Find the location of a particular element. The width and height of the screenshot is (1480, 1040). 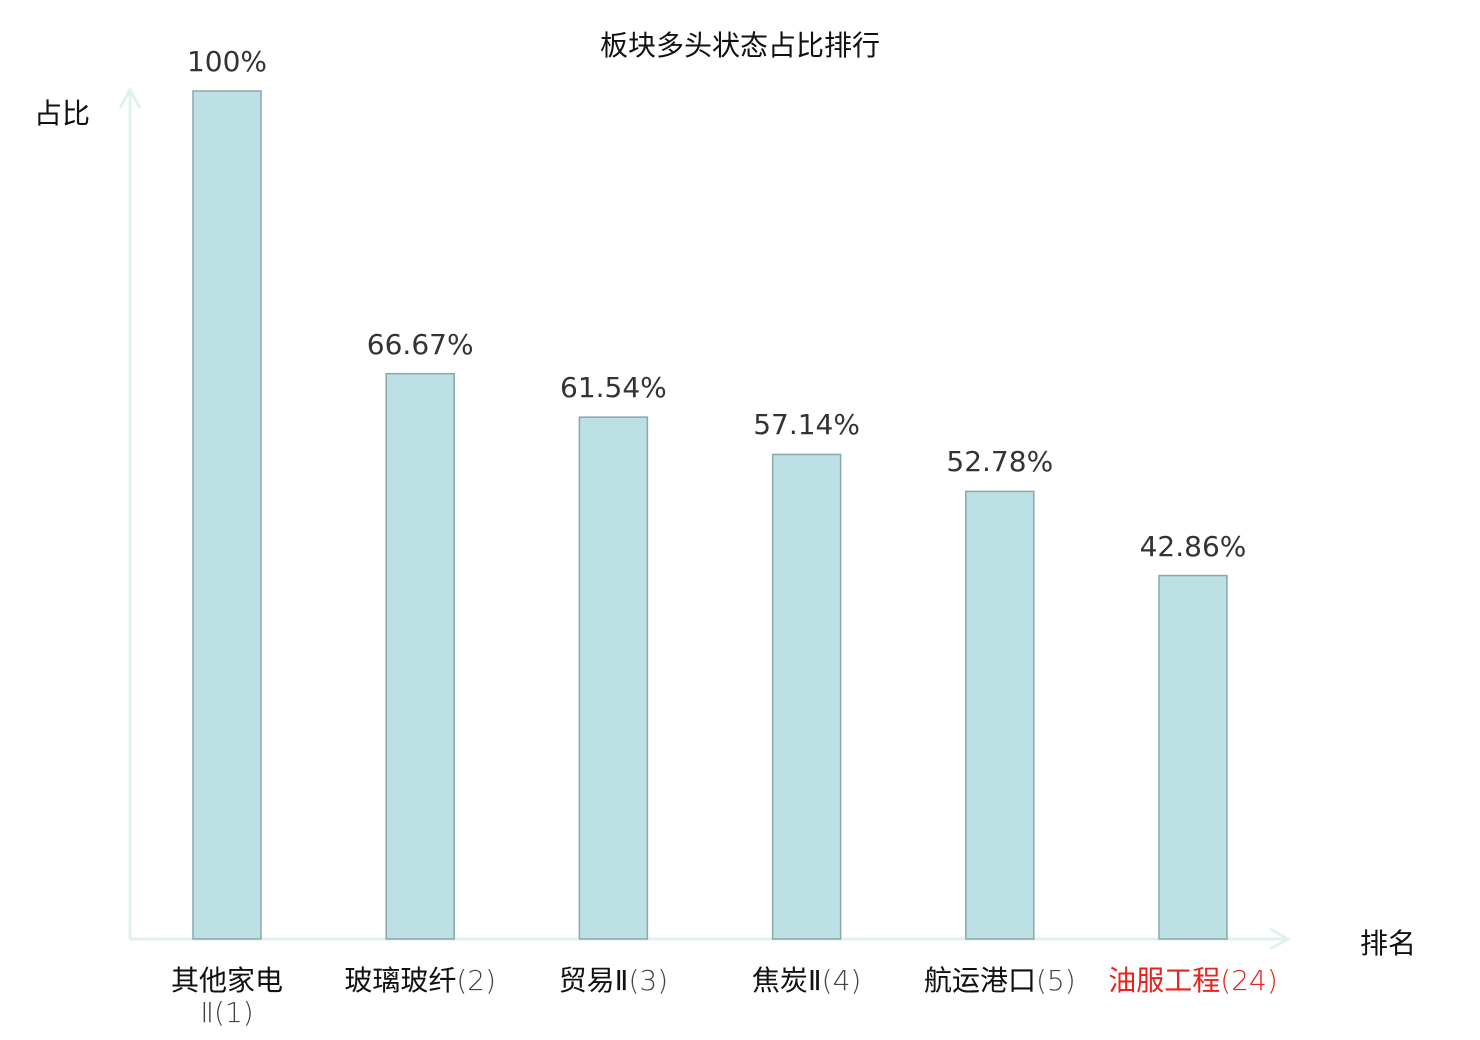

category-rank: (24) is located at coordinates (1249, 980).